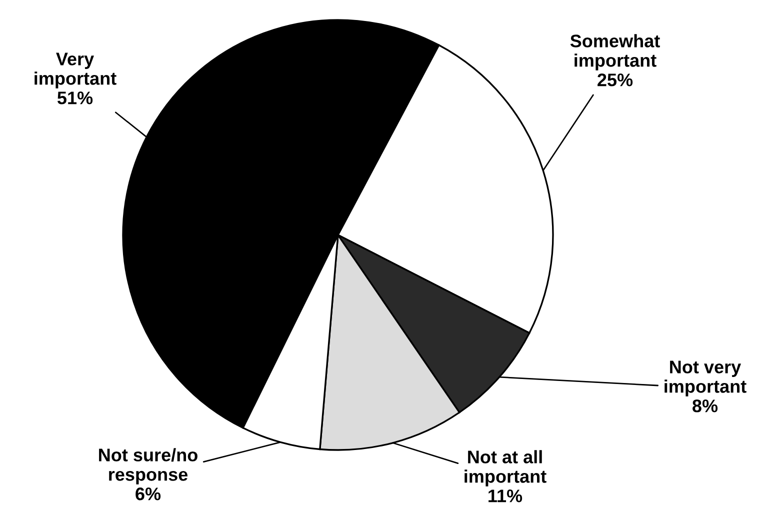  I want to click on slice-label: Somewhat important, so click(615, 52).